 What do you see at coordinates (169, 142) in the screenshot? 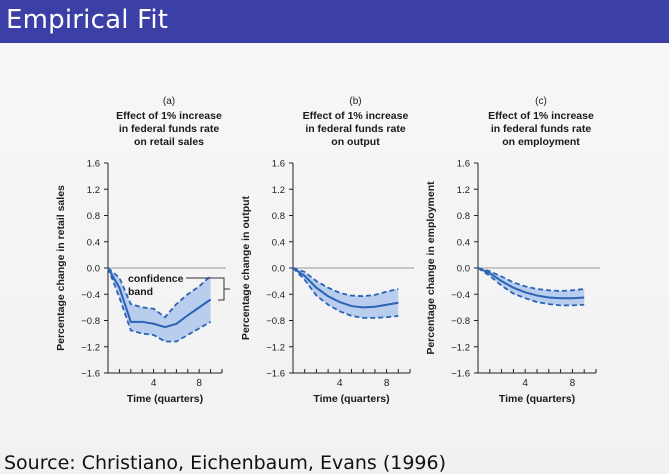
I see `chart-title-line: on retail sales` at bounding box center [169, 142].